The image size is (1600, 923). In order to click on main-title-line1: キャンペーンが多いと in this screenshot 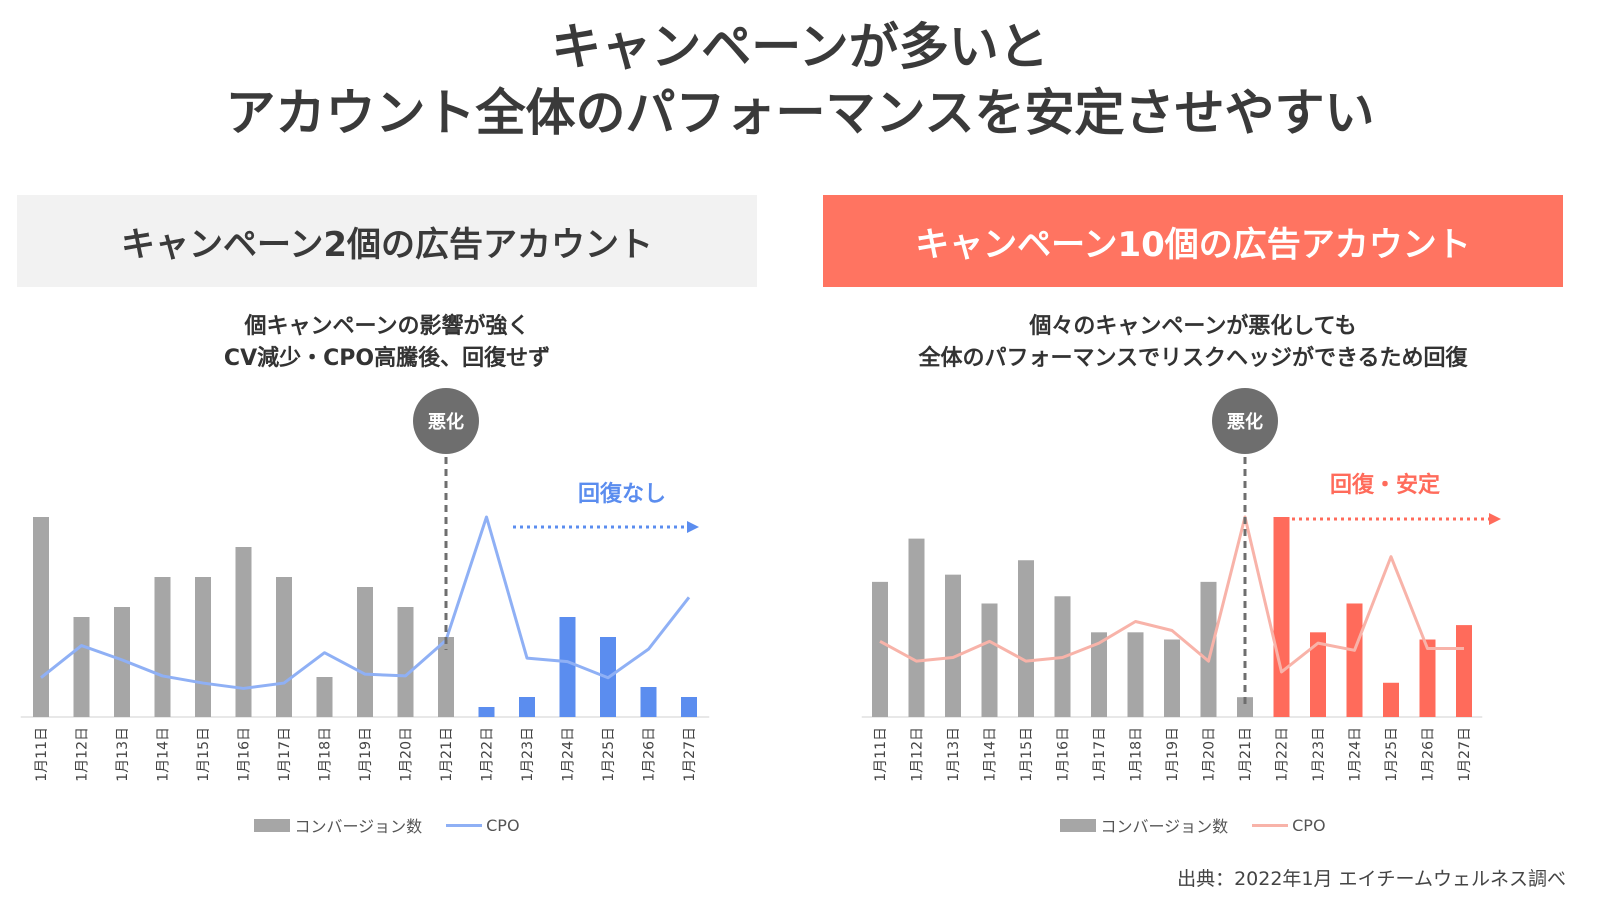, I will do `click(800, 47)`.